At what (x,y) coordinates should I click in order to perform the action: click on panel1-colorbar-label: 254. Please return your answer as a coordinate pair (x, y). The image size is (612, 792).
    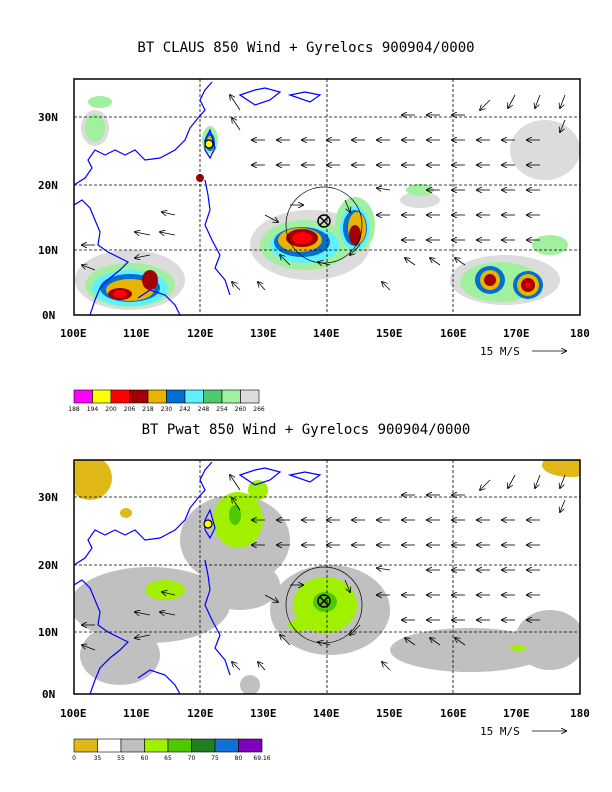
    Looking at the image, I should click on (222, 409).